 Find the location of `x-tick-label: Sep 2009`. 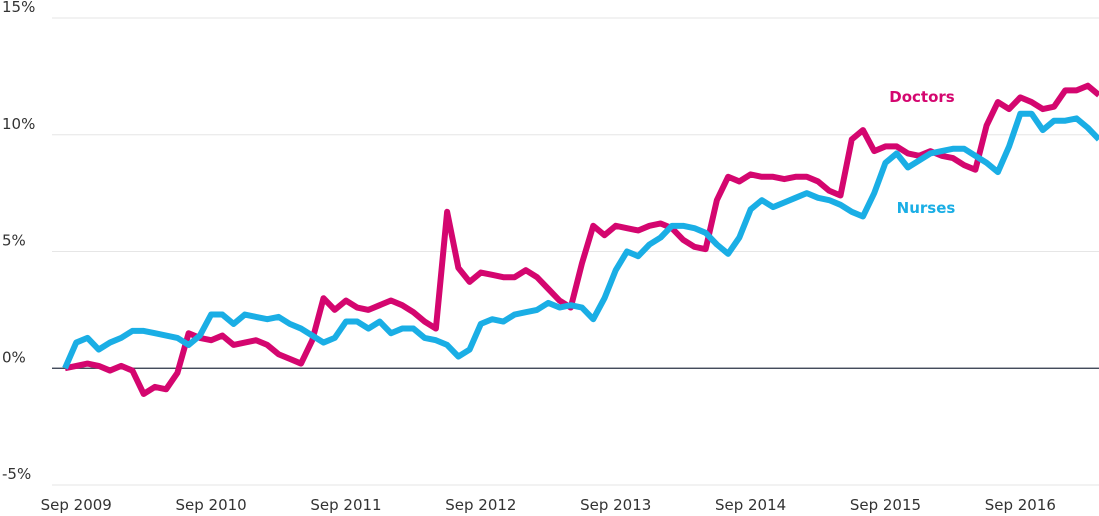

x-tick-label: Sep 2009 is located at coordinates (76, 505).